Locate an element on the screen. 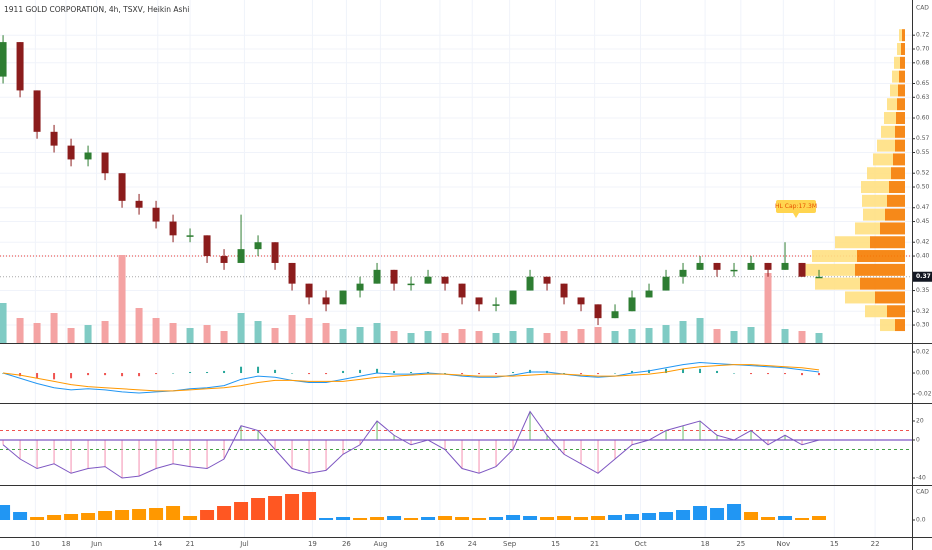 The height and width of the screenshot is (550, 932). y-tick-label: 0.40 is located at coordinates (923, 256).